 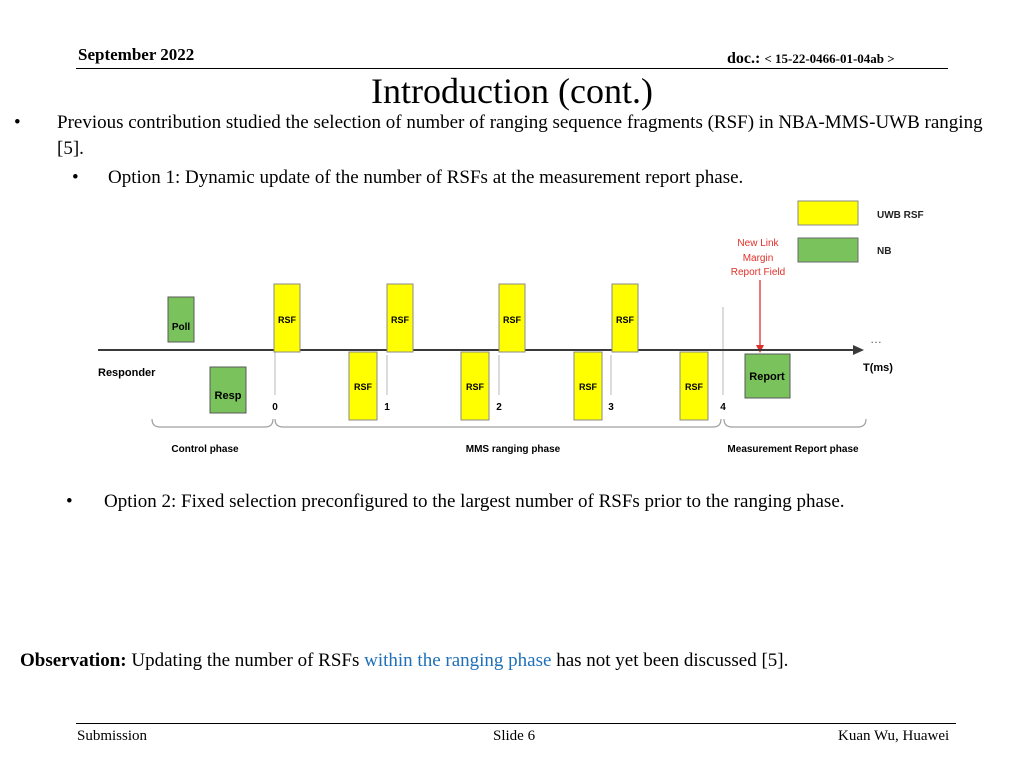 I want to click on observation-text-before: Updating the number of RSFs, so click(x=245, y=660).